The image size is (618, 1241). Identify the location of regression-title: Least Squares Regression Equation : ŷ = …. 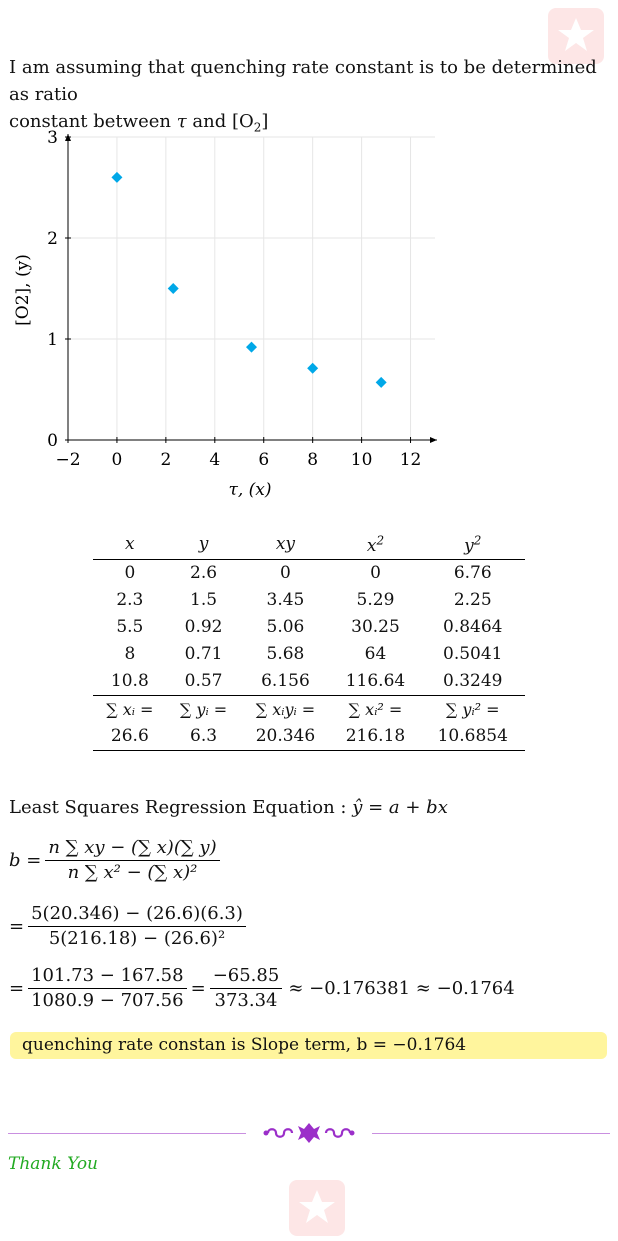
(228, 807).